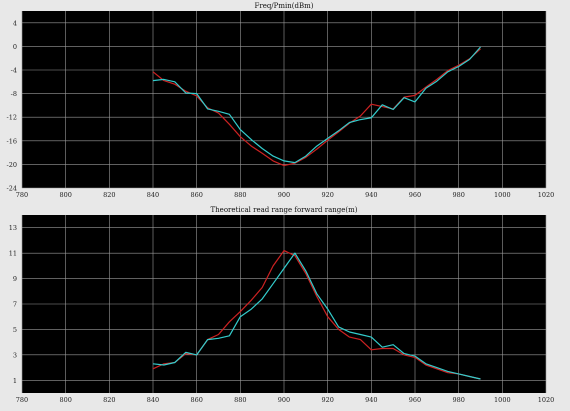 This screenshot has width=570, height=411. Describe the element at coordinates (12, 165) in the screenshot. I see `y-tick-label: -20` at that location.